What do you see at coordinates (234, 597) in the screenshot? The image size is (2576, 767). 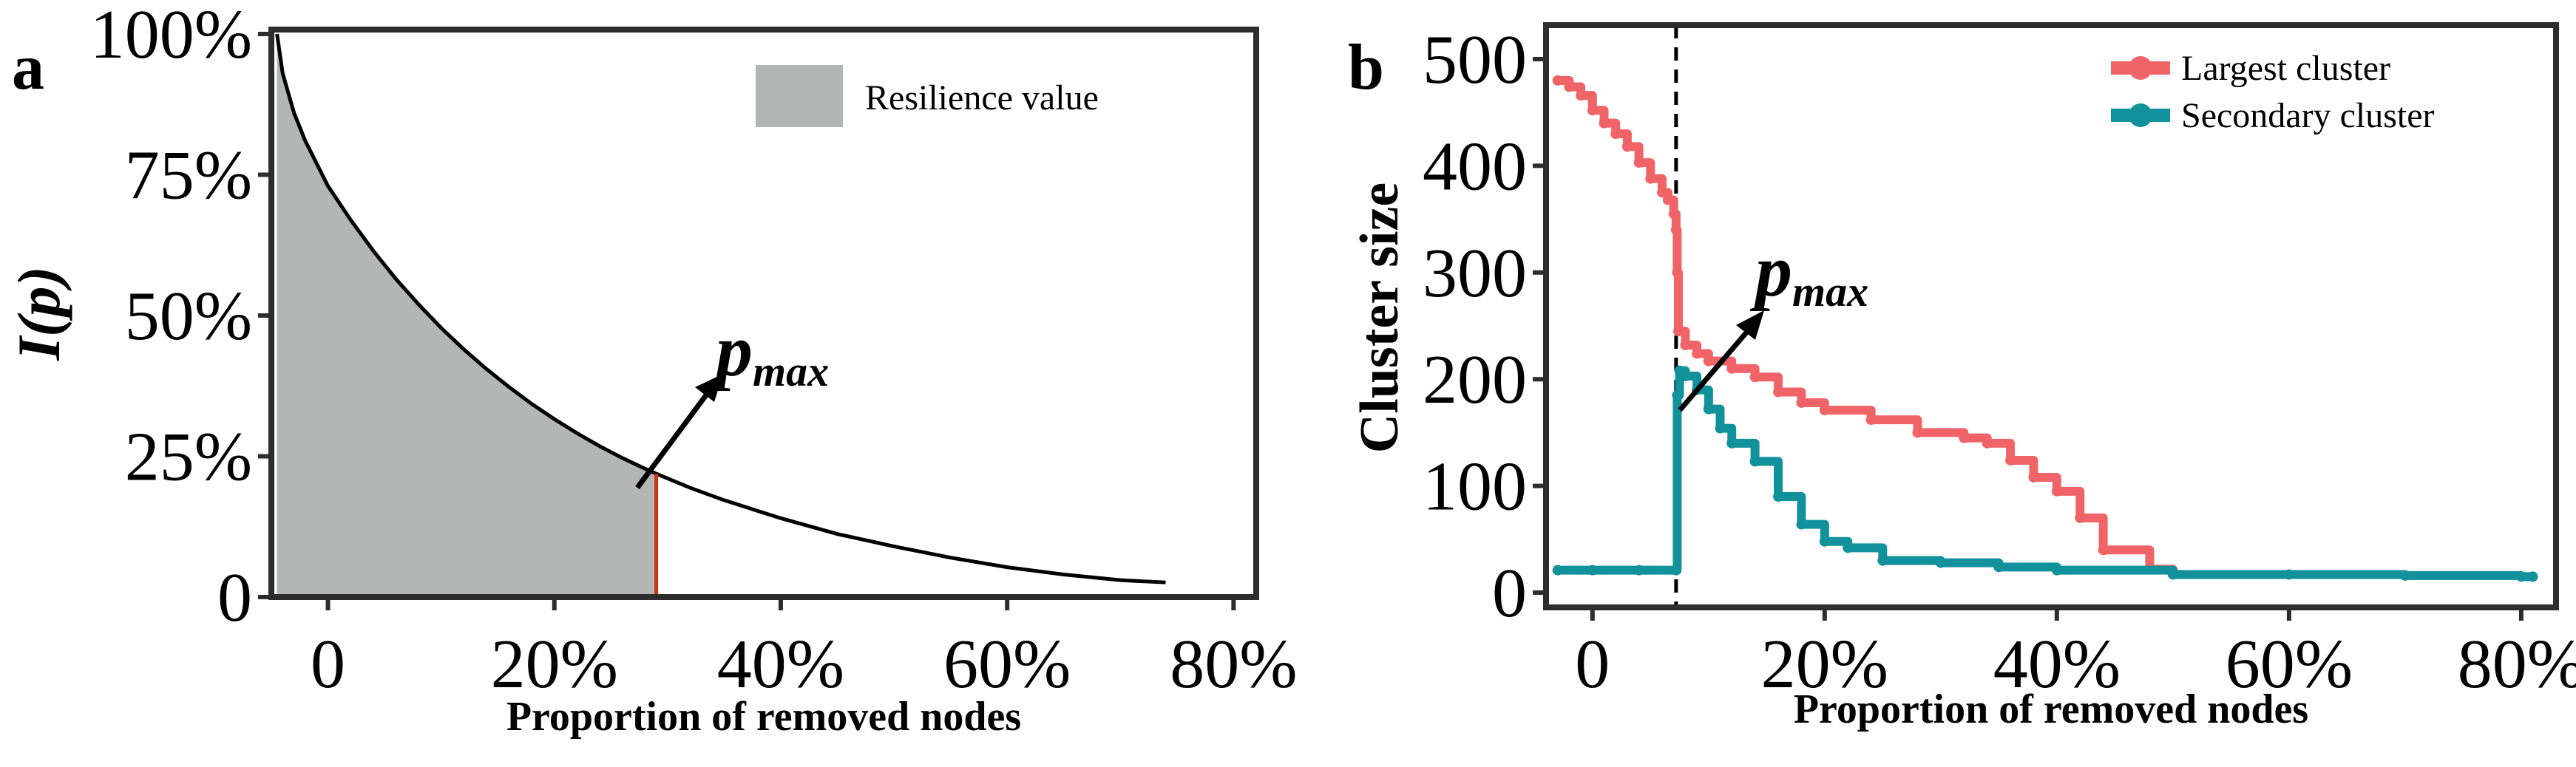 I see `a-y-tick-label-0: 0` at bounding box center [234, 597].